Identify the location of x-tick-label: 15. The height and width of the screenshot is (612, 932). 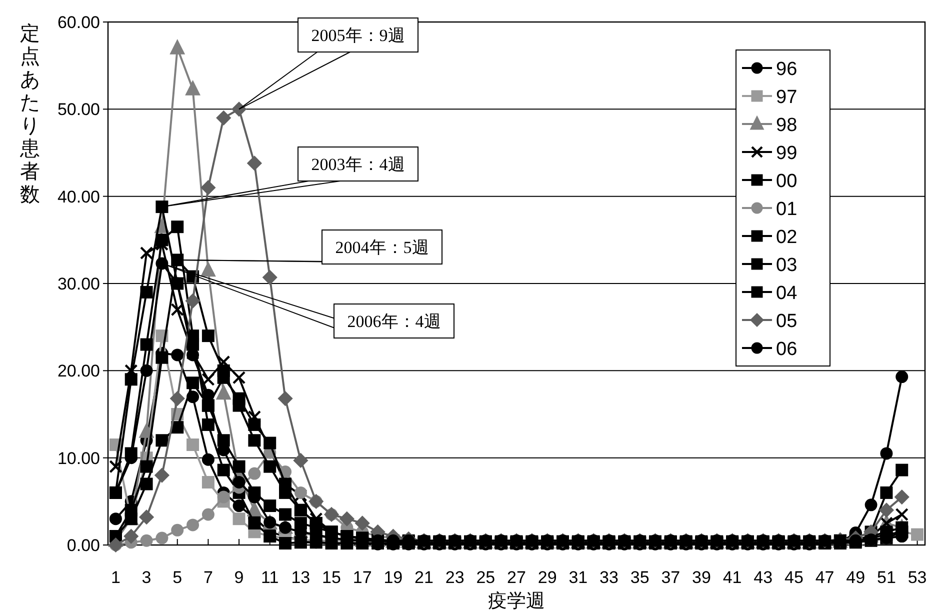
(331, 577).